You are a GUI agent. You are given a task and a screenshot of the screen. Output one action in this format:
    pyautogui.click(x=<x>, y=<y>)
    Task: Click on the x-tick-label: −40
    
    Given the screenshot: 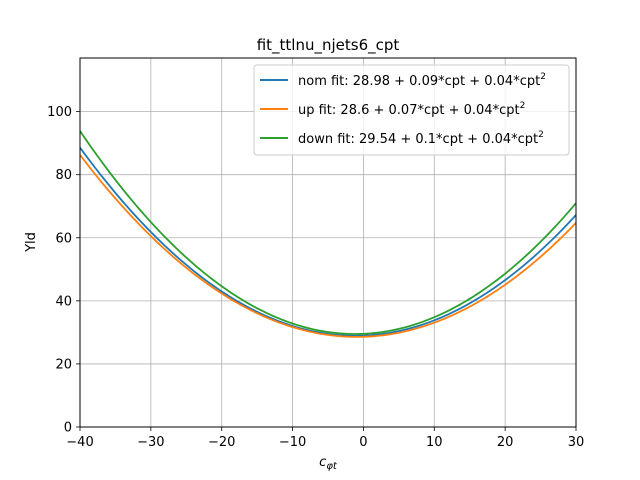 What is the action you would take?
    pyautogui.click(x=79, y=442)
    